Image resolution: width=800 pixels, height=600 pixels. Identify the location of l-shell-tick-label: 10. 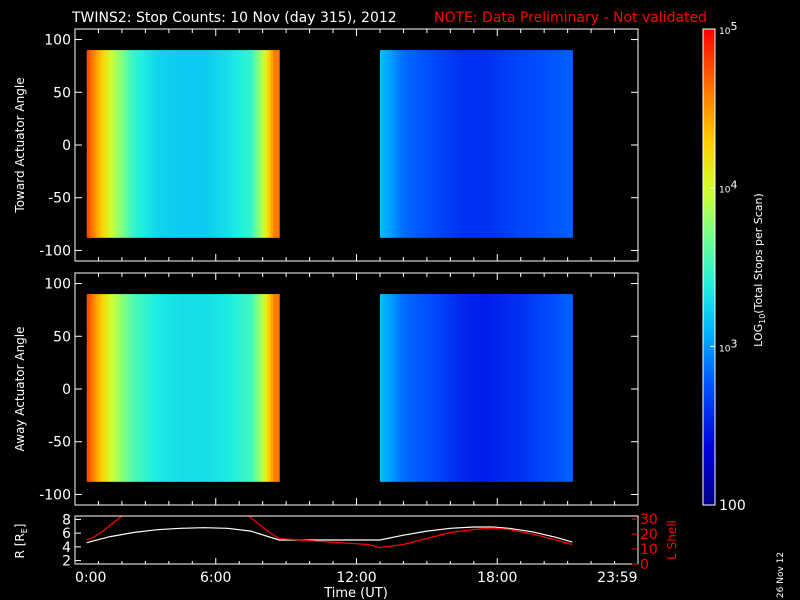
(649, 550).